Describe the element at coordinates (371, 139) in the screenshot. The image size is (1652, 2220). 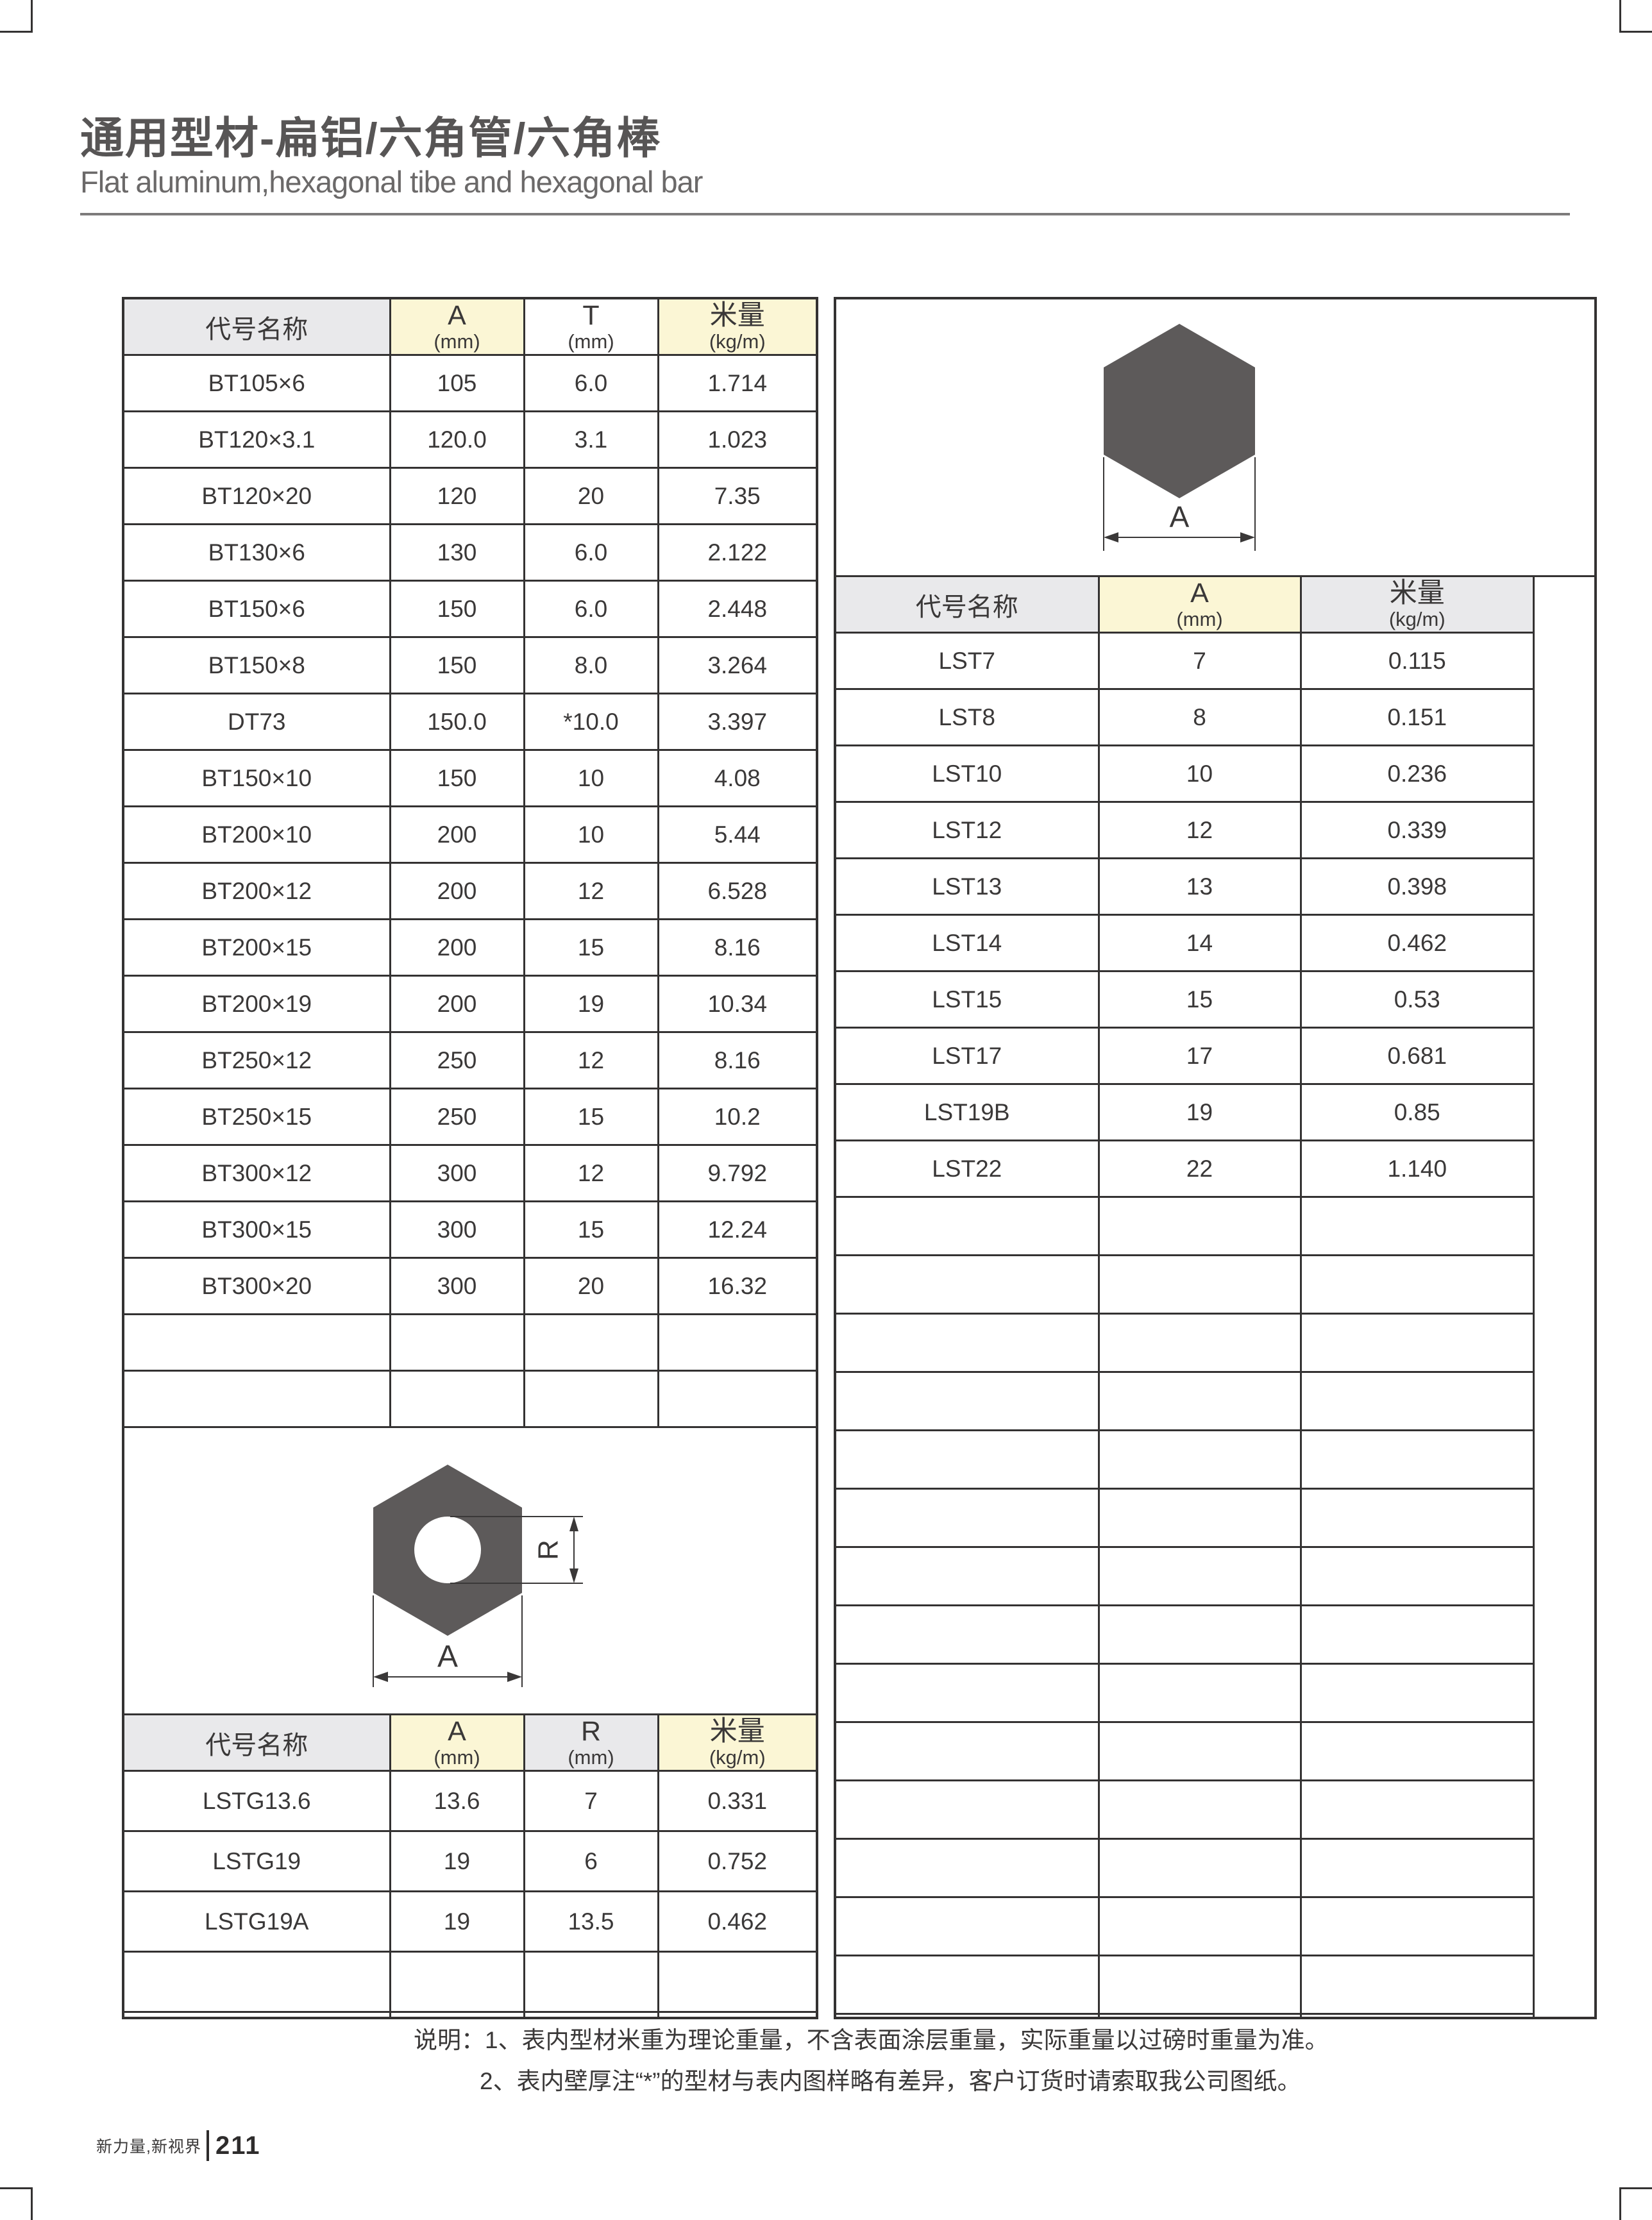
I see `page-title: 通用型材-扁铝/六角管/六角棒` at that location.